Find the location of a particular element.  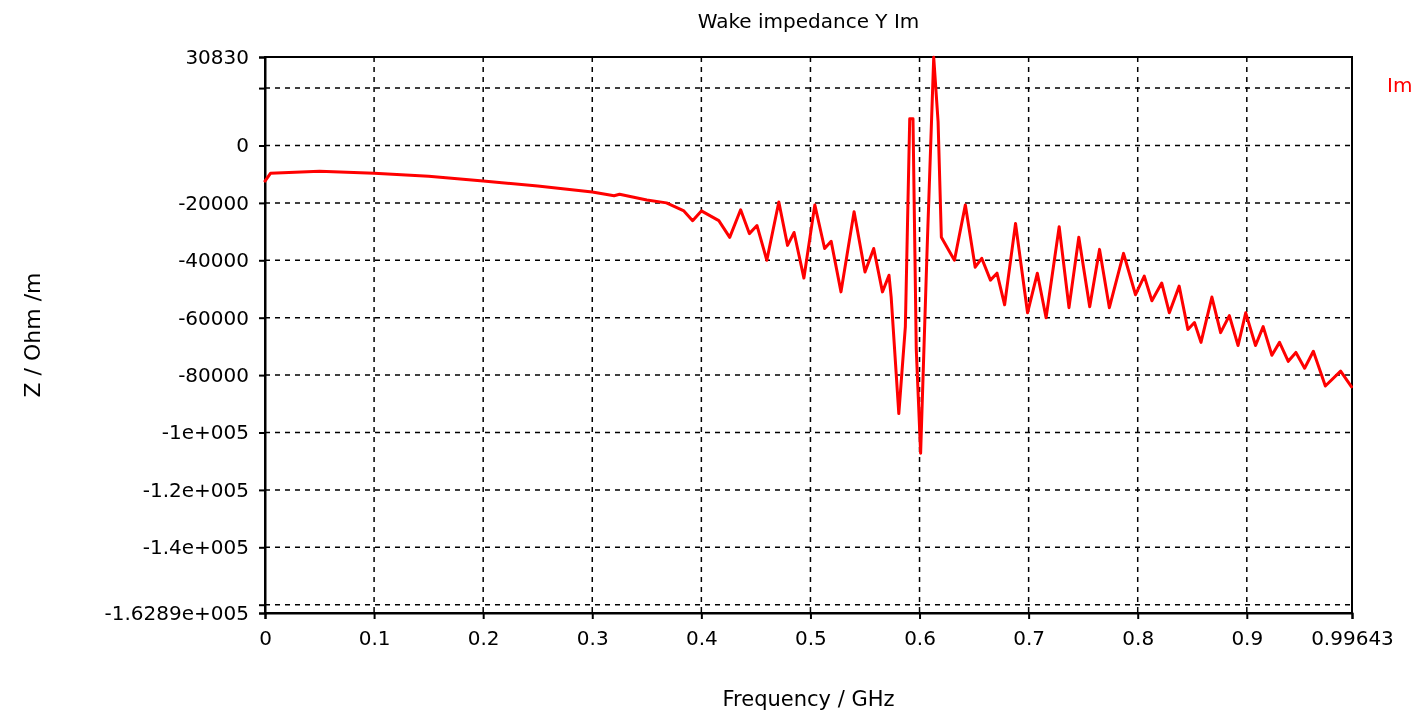

text: Im is located at coordinates (1400, 85).